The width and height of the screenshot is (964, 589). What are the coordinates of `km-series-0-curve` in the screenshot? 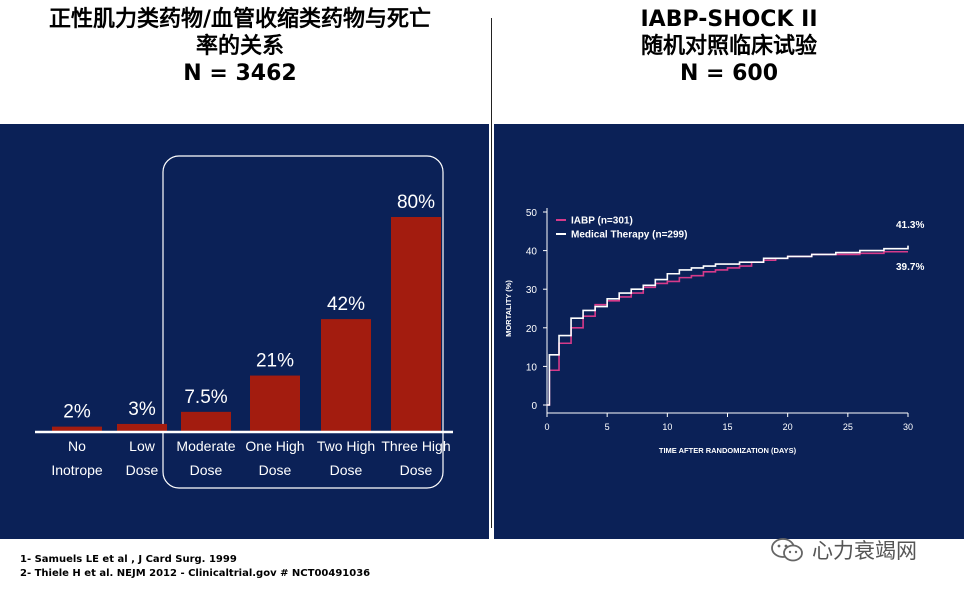 It's located at (727, 328).